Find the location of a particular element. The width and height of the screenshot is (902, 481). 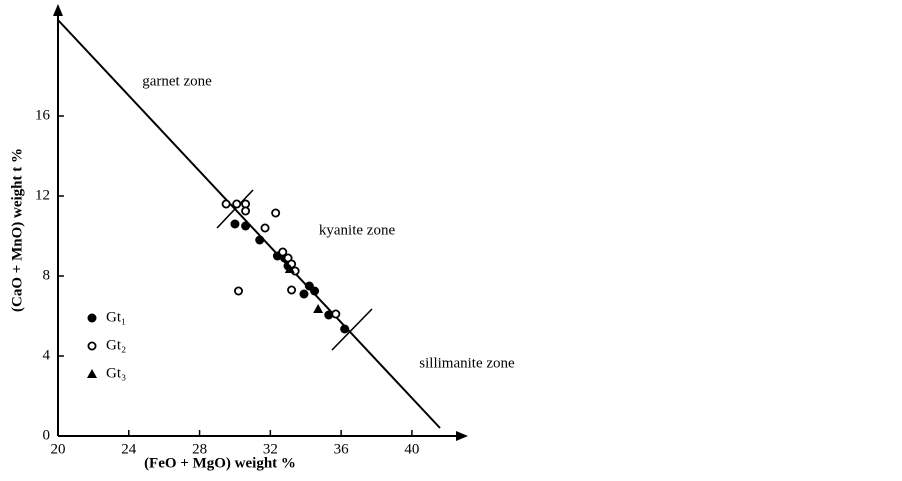

annotation: sillimanite zone is located at coordinates (467, 363).